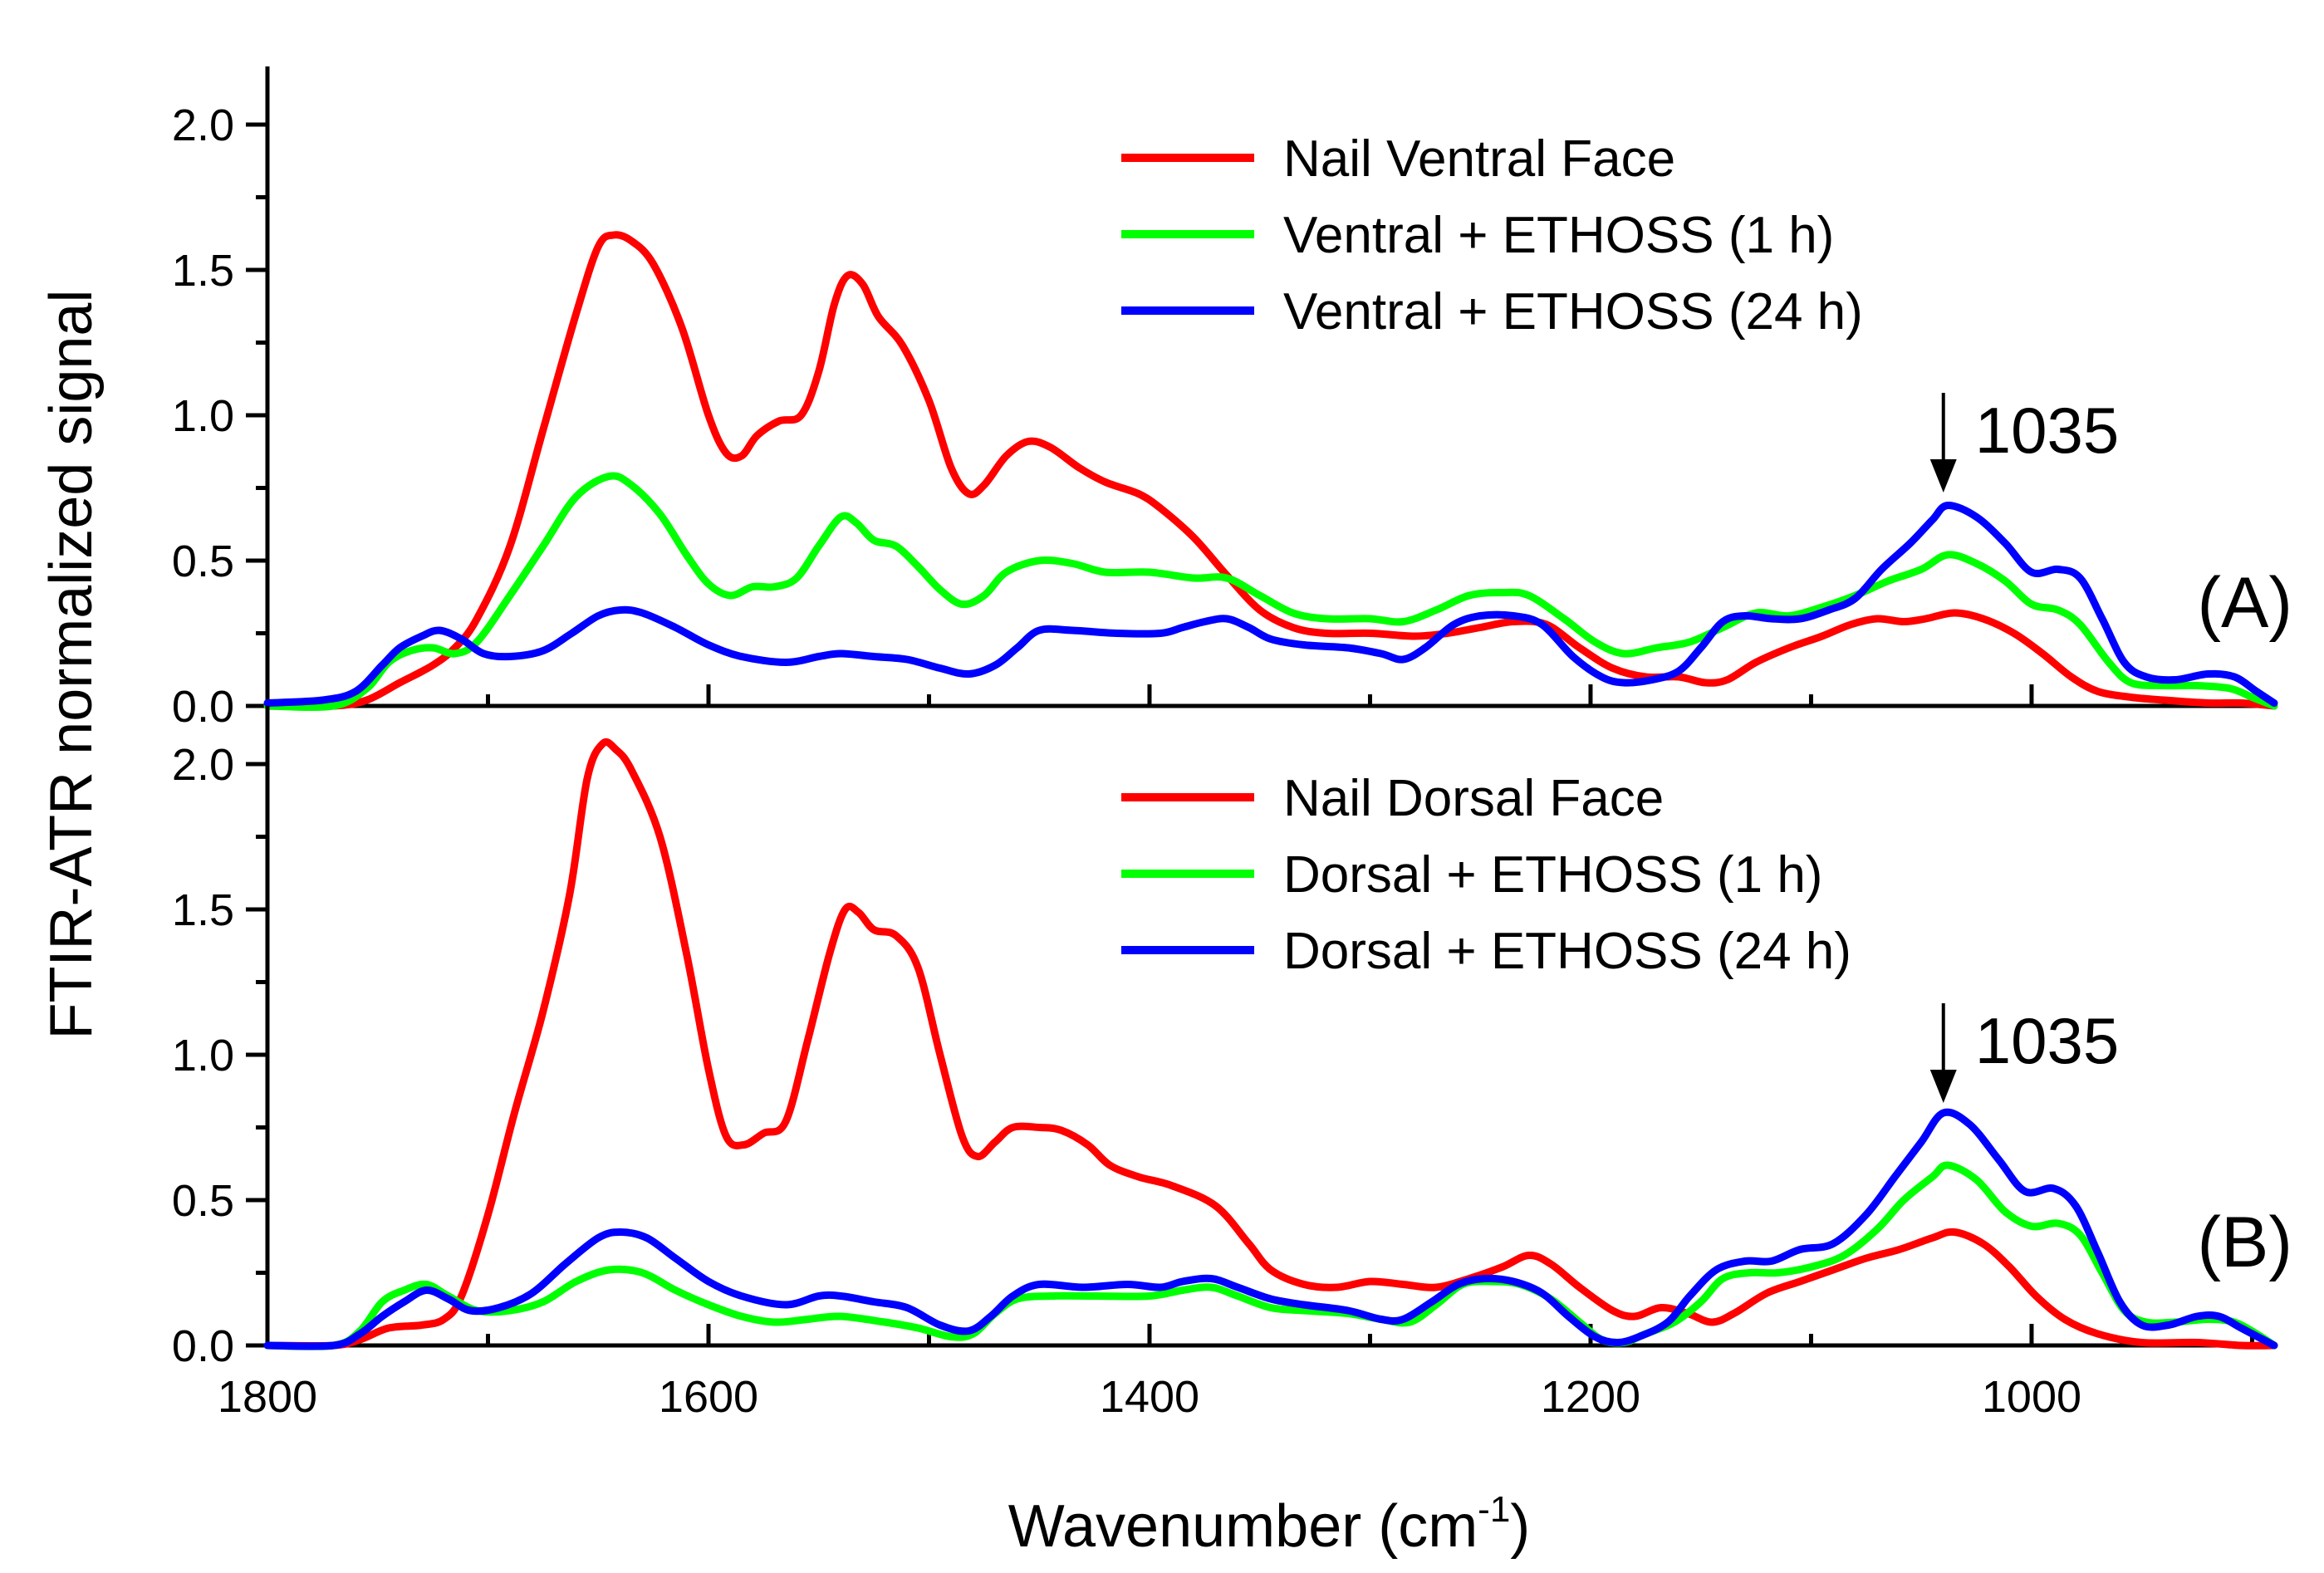 The image size is (2324, 1573). What do you see at coordinates (1943, 475) in the screenshot?
I see `panel-a-annotation-arrow-head` at bounding box center [1943, 475].